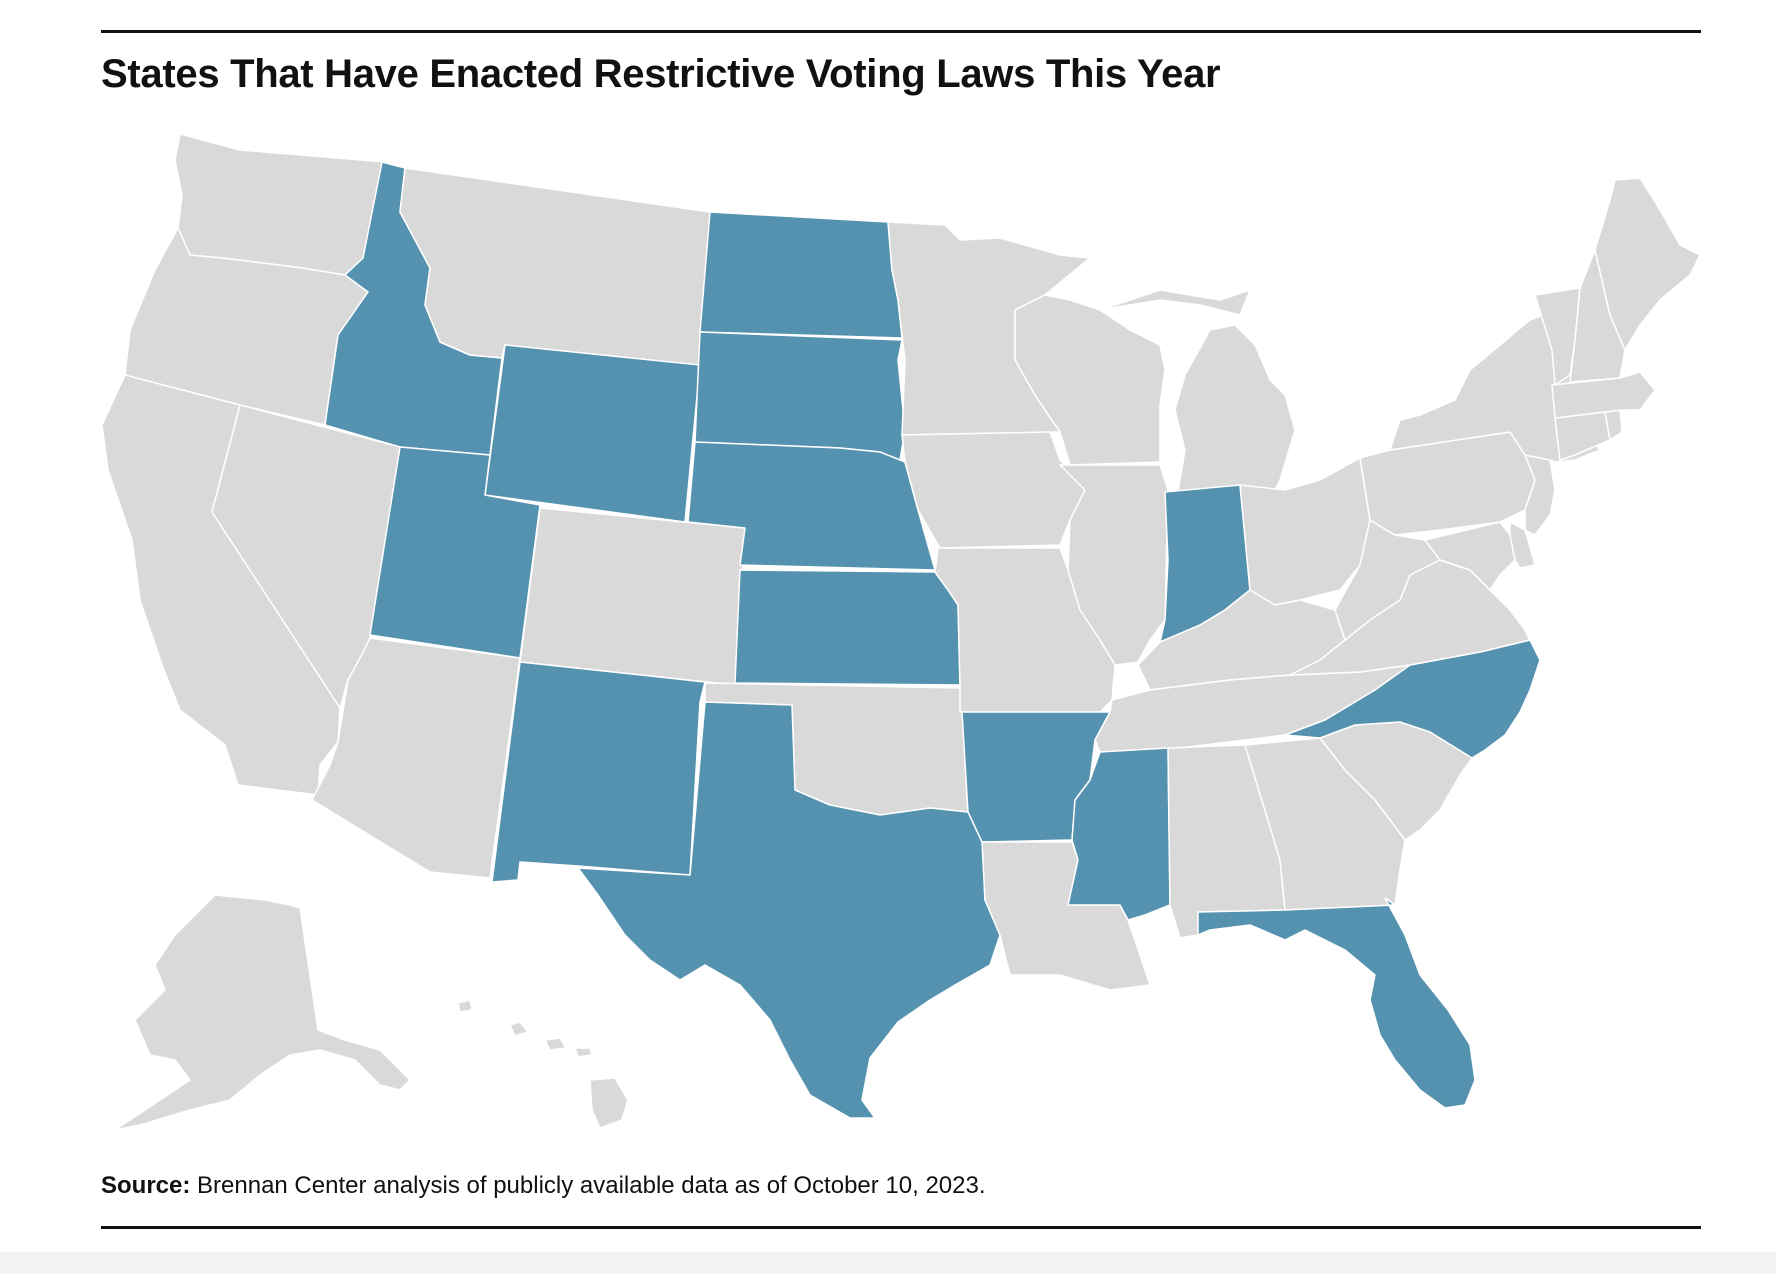 The width and height of the screenshot is (1776, 1274). Describe the element at coordinates (1470, 556) in the screenshot. I see `state-maryland` at that location.